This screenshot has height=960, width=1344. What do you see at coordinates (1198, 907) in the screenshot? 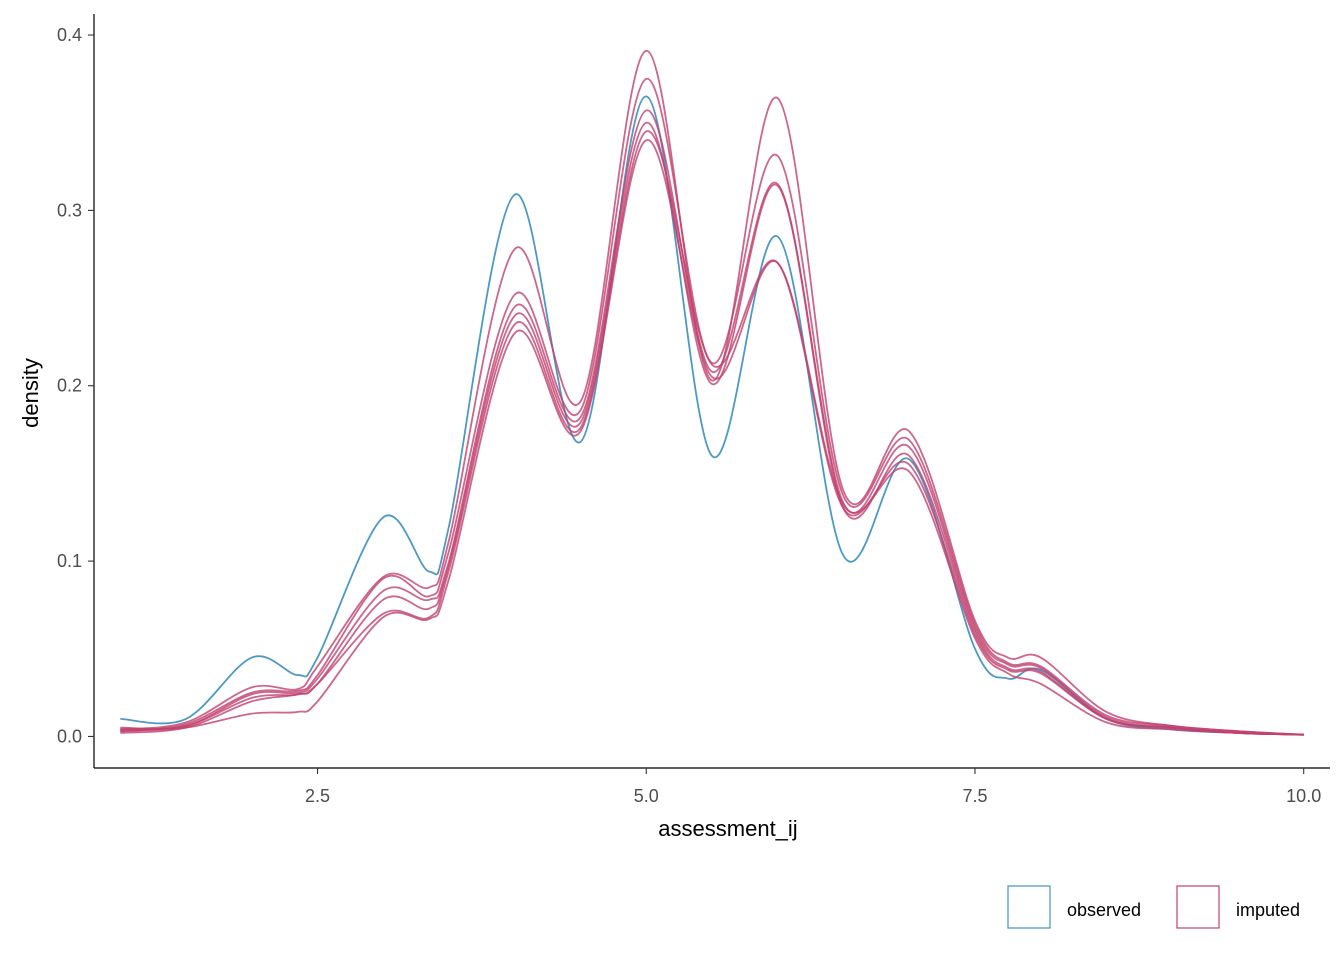
I see `legend-key-imputed` at bounding box center [1198, 907].